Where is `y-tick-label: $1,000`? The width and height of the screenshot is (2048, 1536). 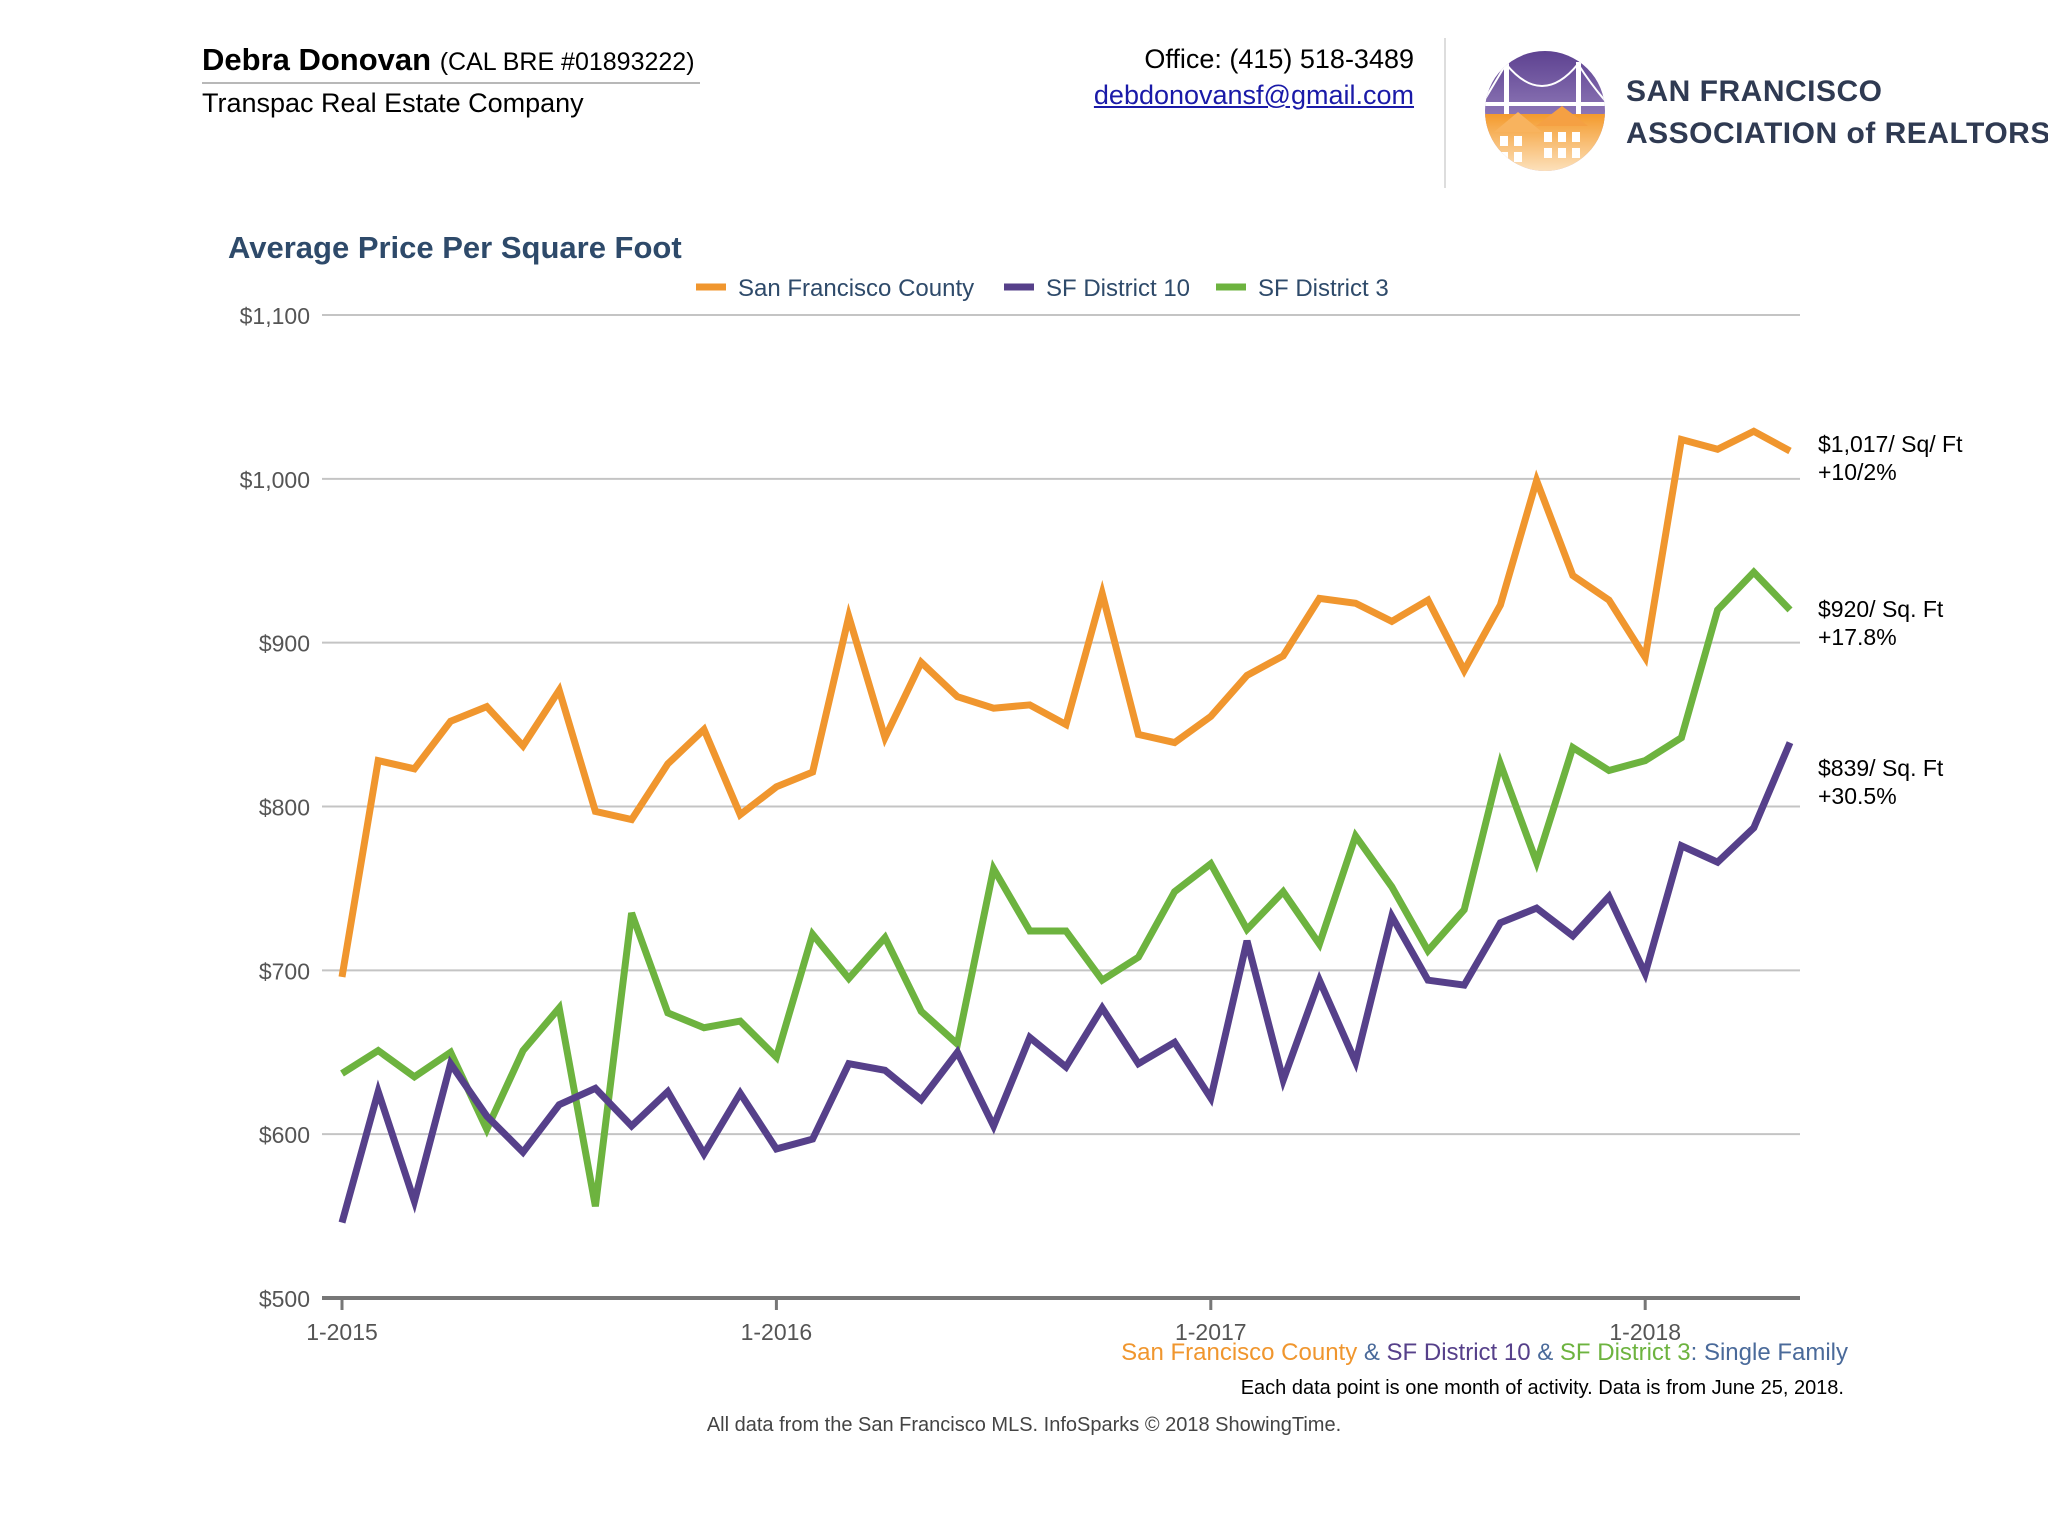 y-tick-label: $1,000 is located at coordinates (275, 480).